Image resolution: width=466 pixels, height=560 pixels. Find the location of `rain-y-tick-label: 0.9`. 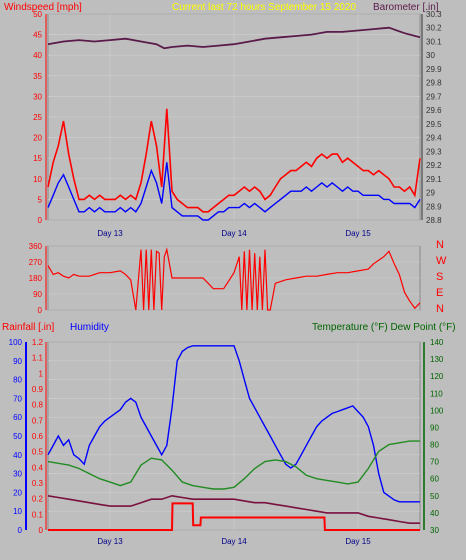

rain-y-tick-label: 0.9 is located at coordinates (38, 389).